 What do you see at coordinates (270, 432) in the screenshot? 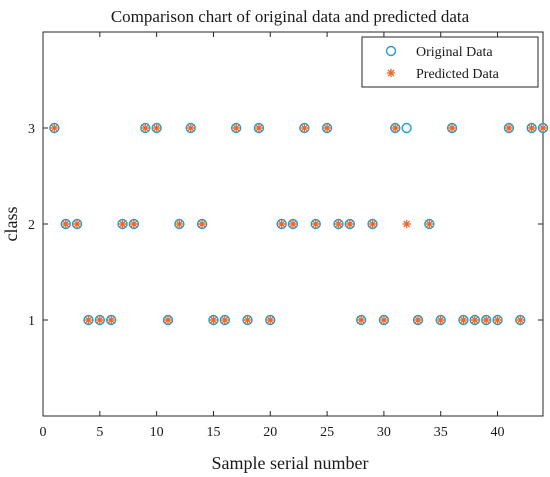
I see `x-tick-label: 20` at bounding box center [270, 432].